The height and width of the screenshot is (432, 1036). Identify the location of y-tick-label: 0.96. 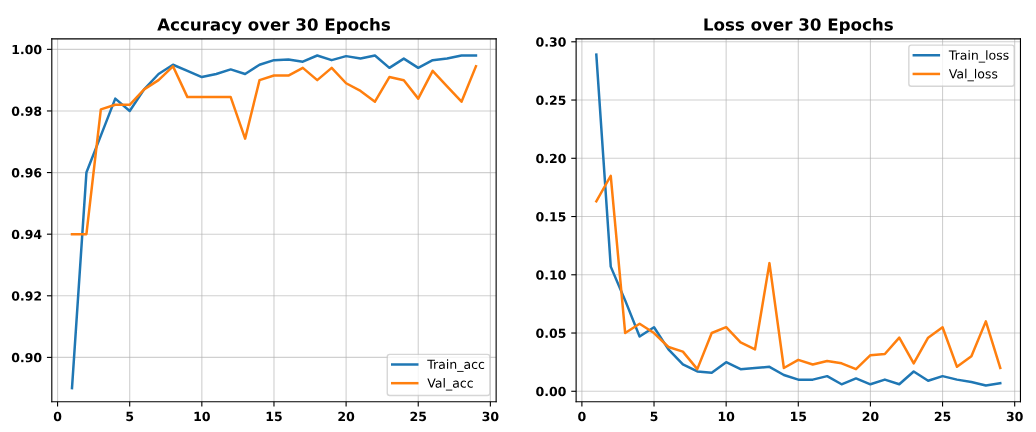
(26, 173).